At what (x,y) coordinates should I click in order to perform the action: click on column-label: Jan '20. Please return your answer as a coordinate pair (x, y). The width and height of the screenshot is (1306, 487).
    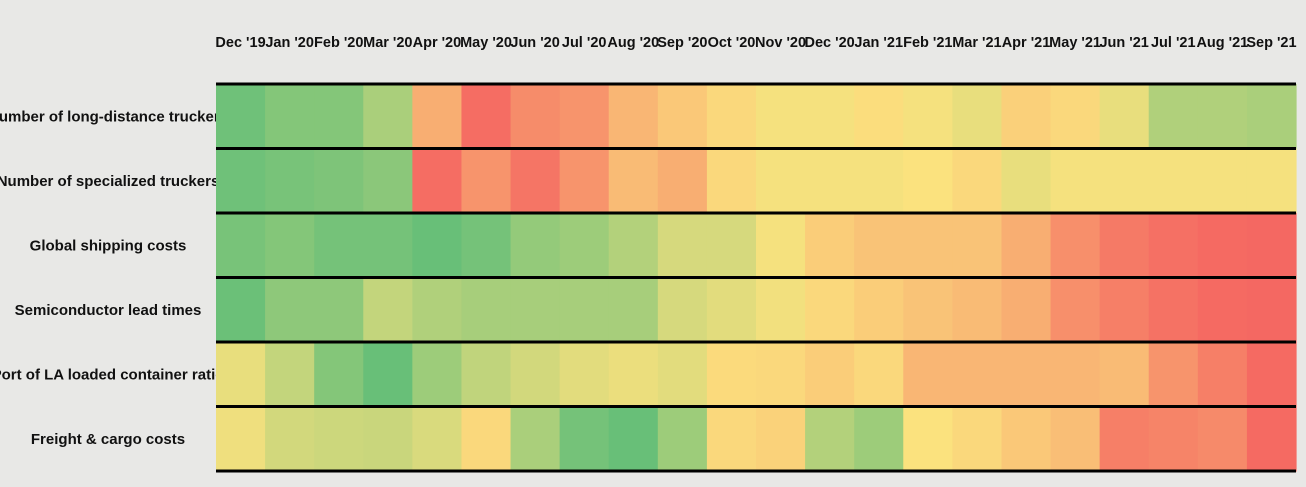
    Looking at the image, I should click on (289, 43).